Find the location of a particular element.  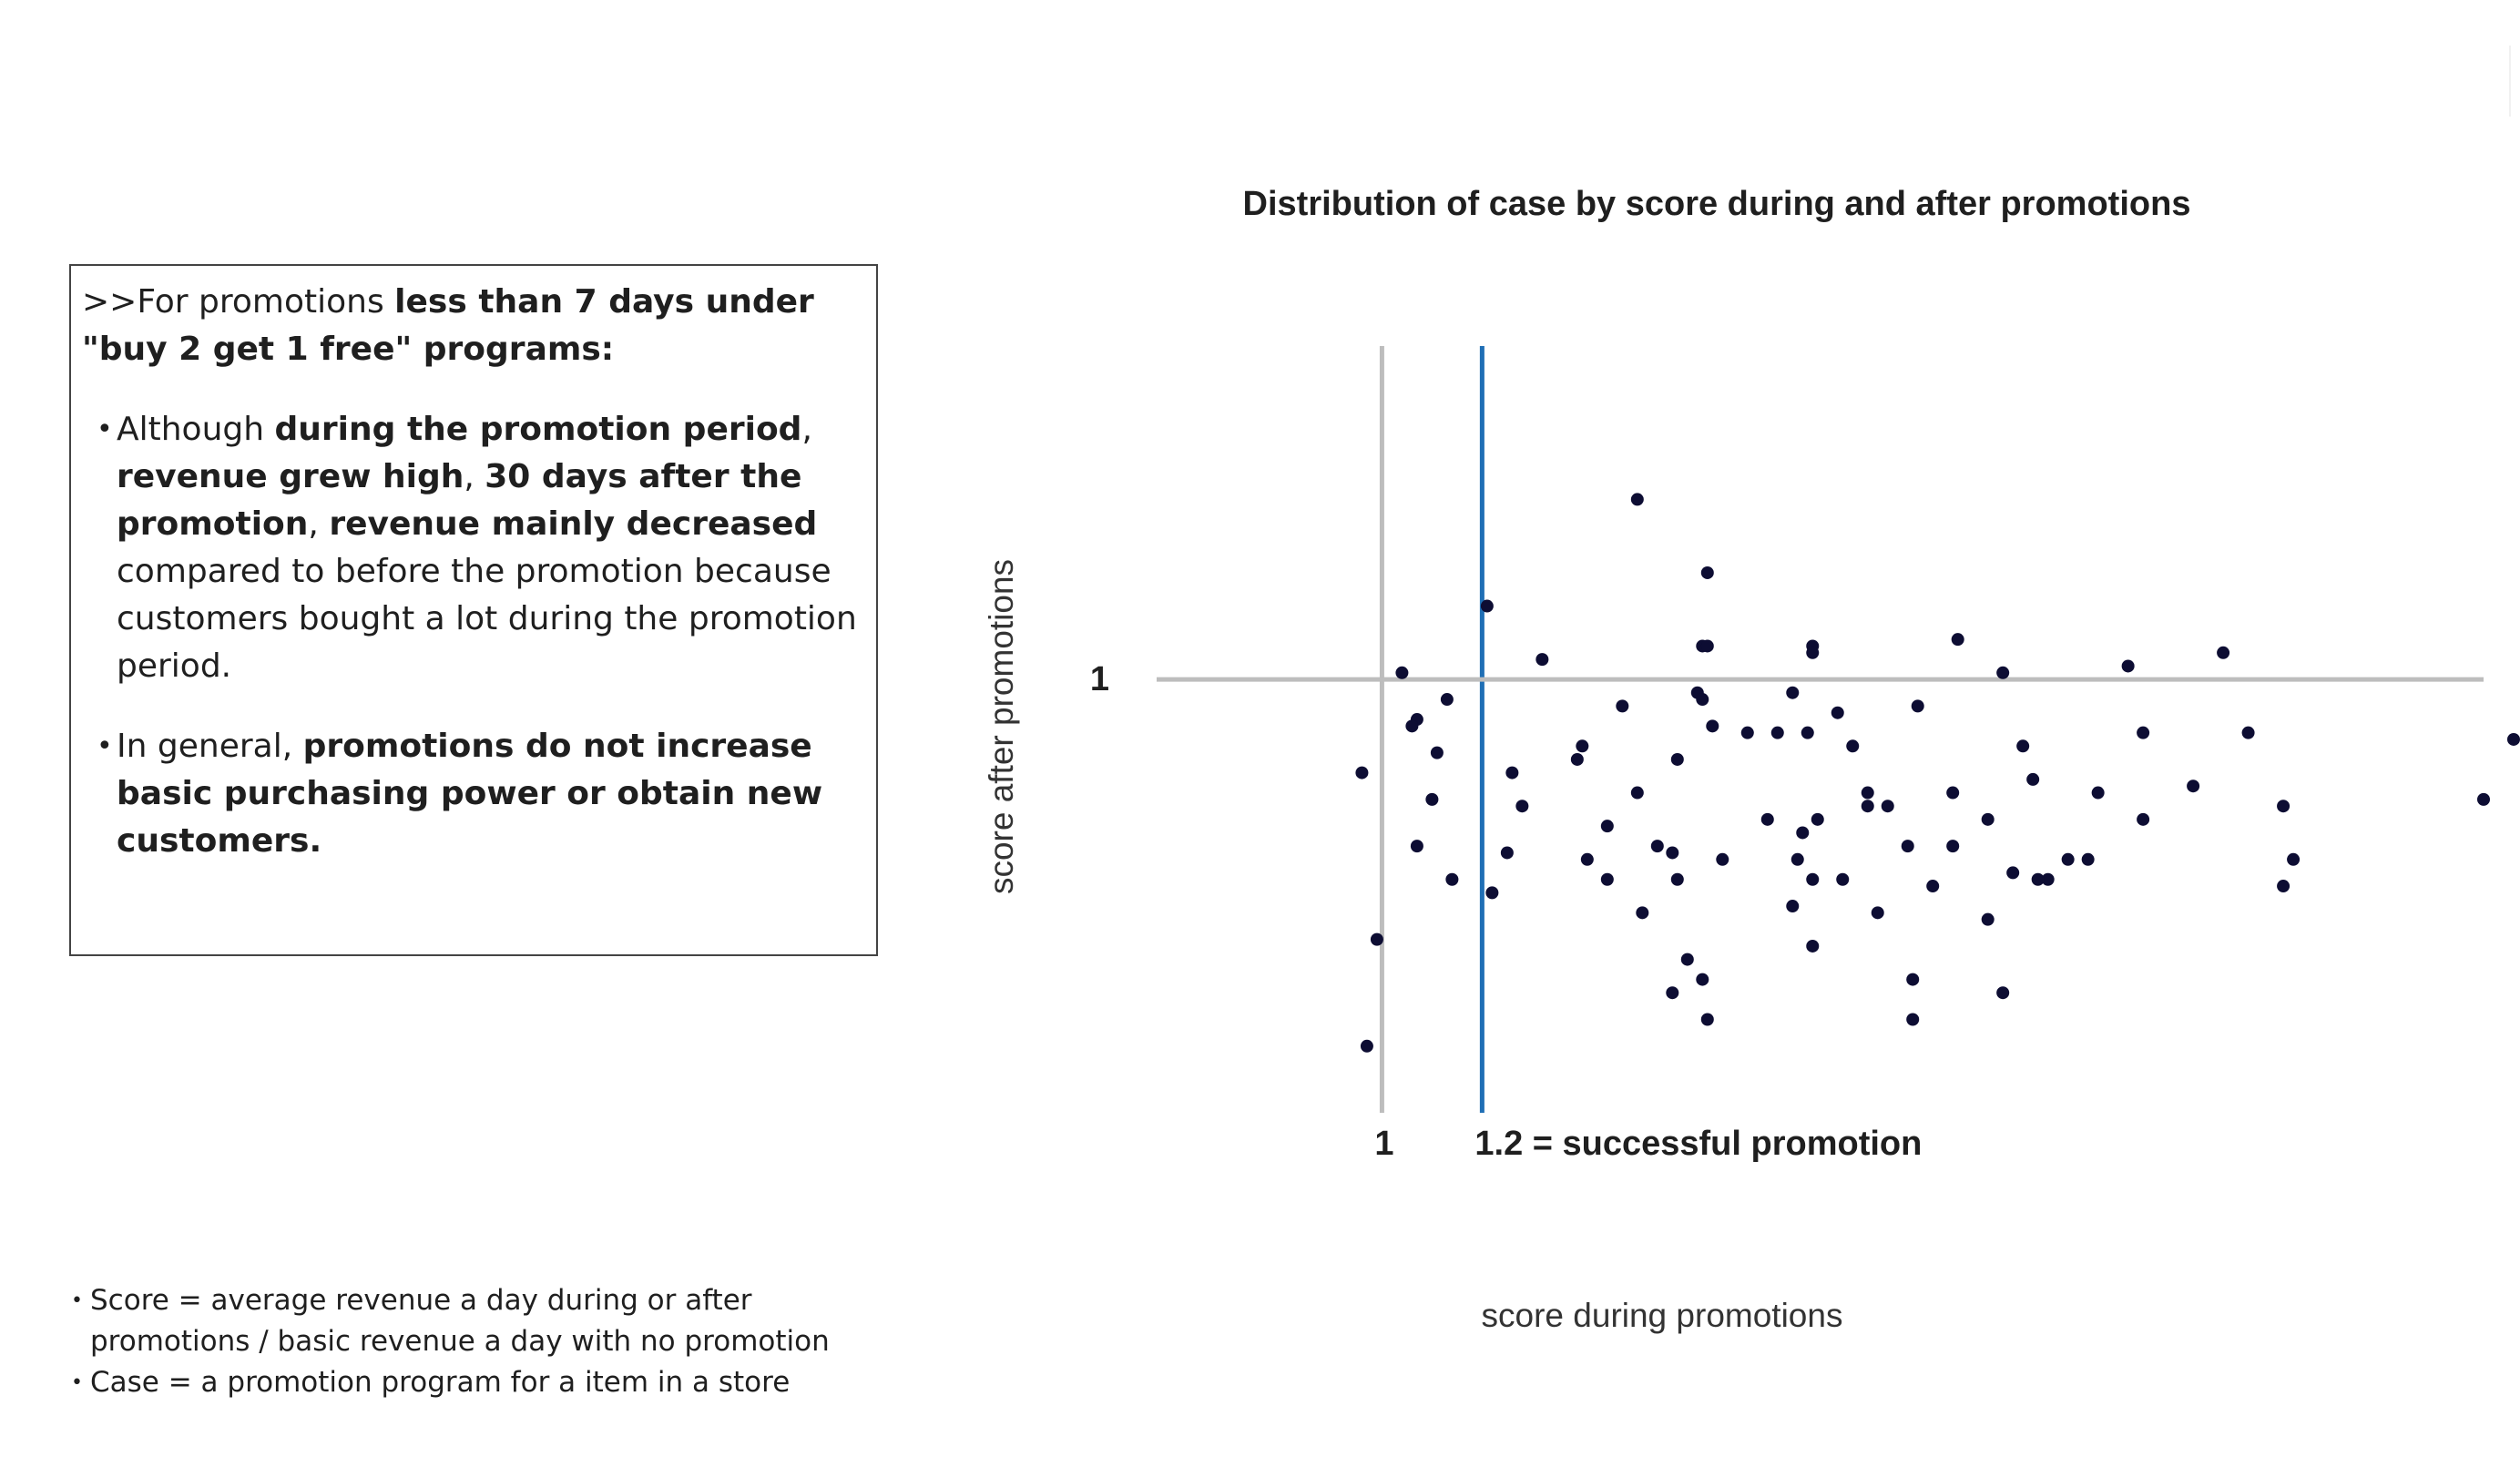

bullet1-bold-1: during the promotion period is located at coordinates (538, 429).